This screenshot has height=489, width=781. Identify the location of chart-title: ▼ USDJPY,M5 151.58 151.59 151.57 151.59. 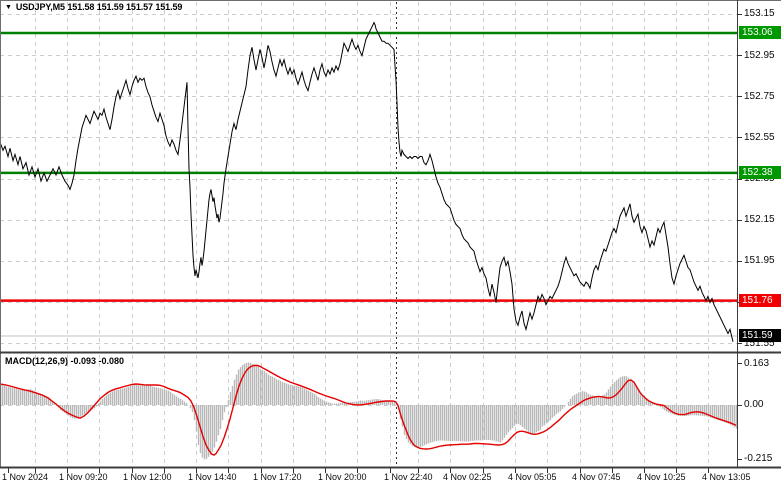
(93, 7).